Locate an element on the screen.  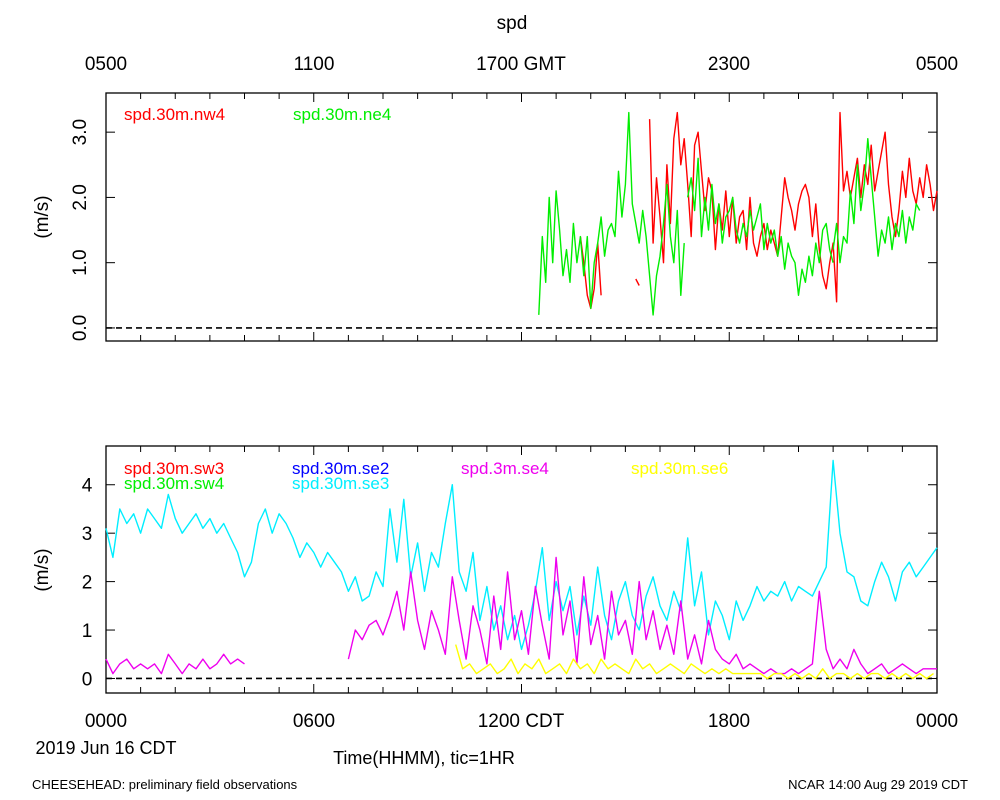
bottom-axis-tick-label: 1200 CDT is located at coordinates (521, 721).